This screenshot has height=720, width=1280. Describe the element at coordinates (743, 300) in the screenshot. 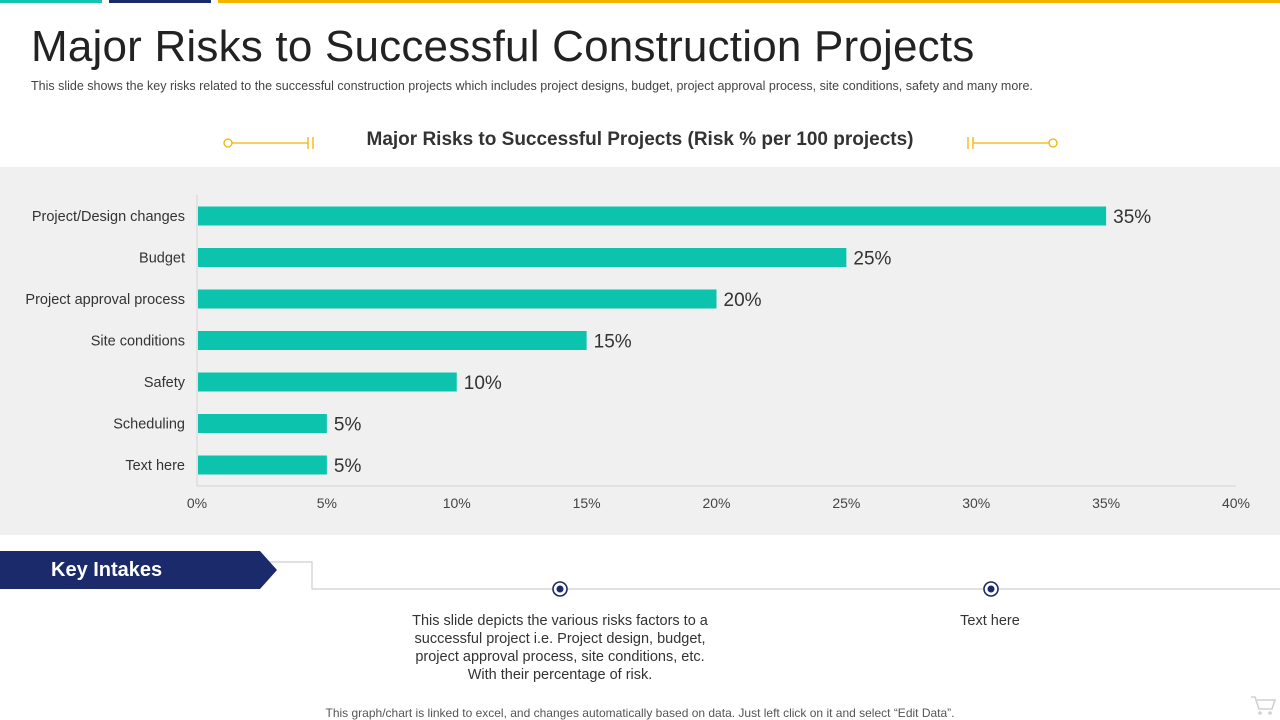

I see `data-label: 20%` at that location.